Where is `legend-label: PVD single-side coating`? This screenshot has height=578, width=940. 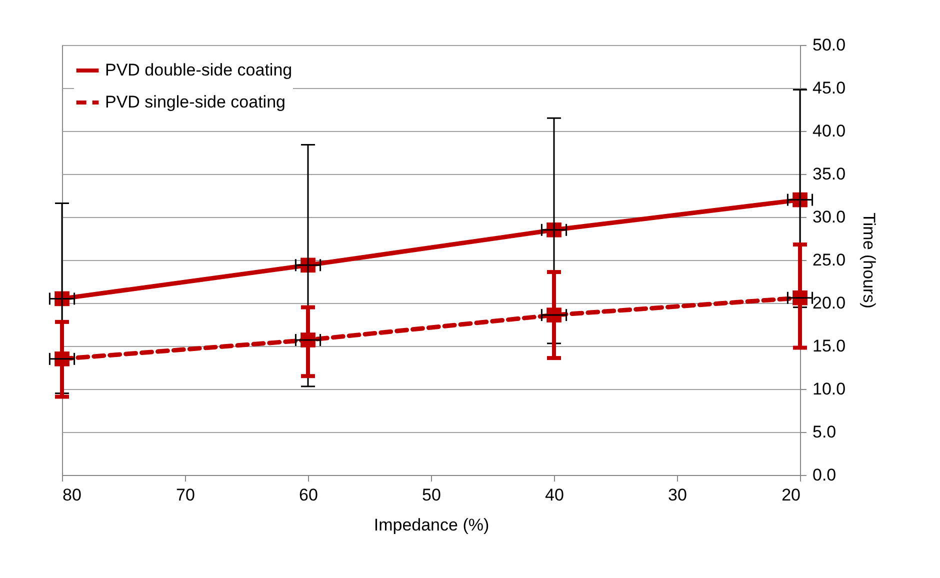
legend-label: PVD single-side coating is located at coordinates (195, 102).